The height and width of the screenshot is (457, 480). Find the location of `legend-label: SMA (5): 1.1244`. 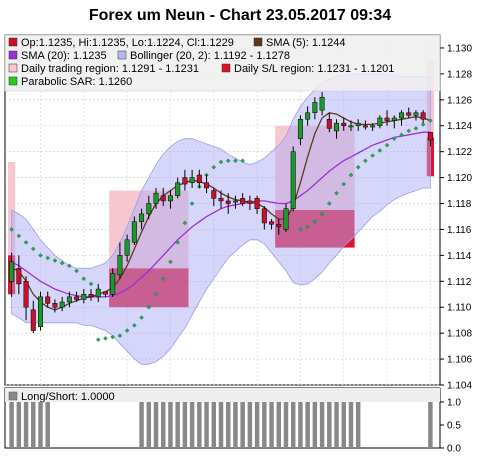

legend-label: SMA (5): 1.1244 is located at coordinates (306, 43).